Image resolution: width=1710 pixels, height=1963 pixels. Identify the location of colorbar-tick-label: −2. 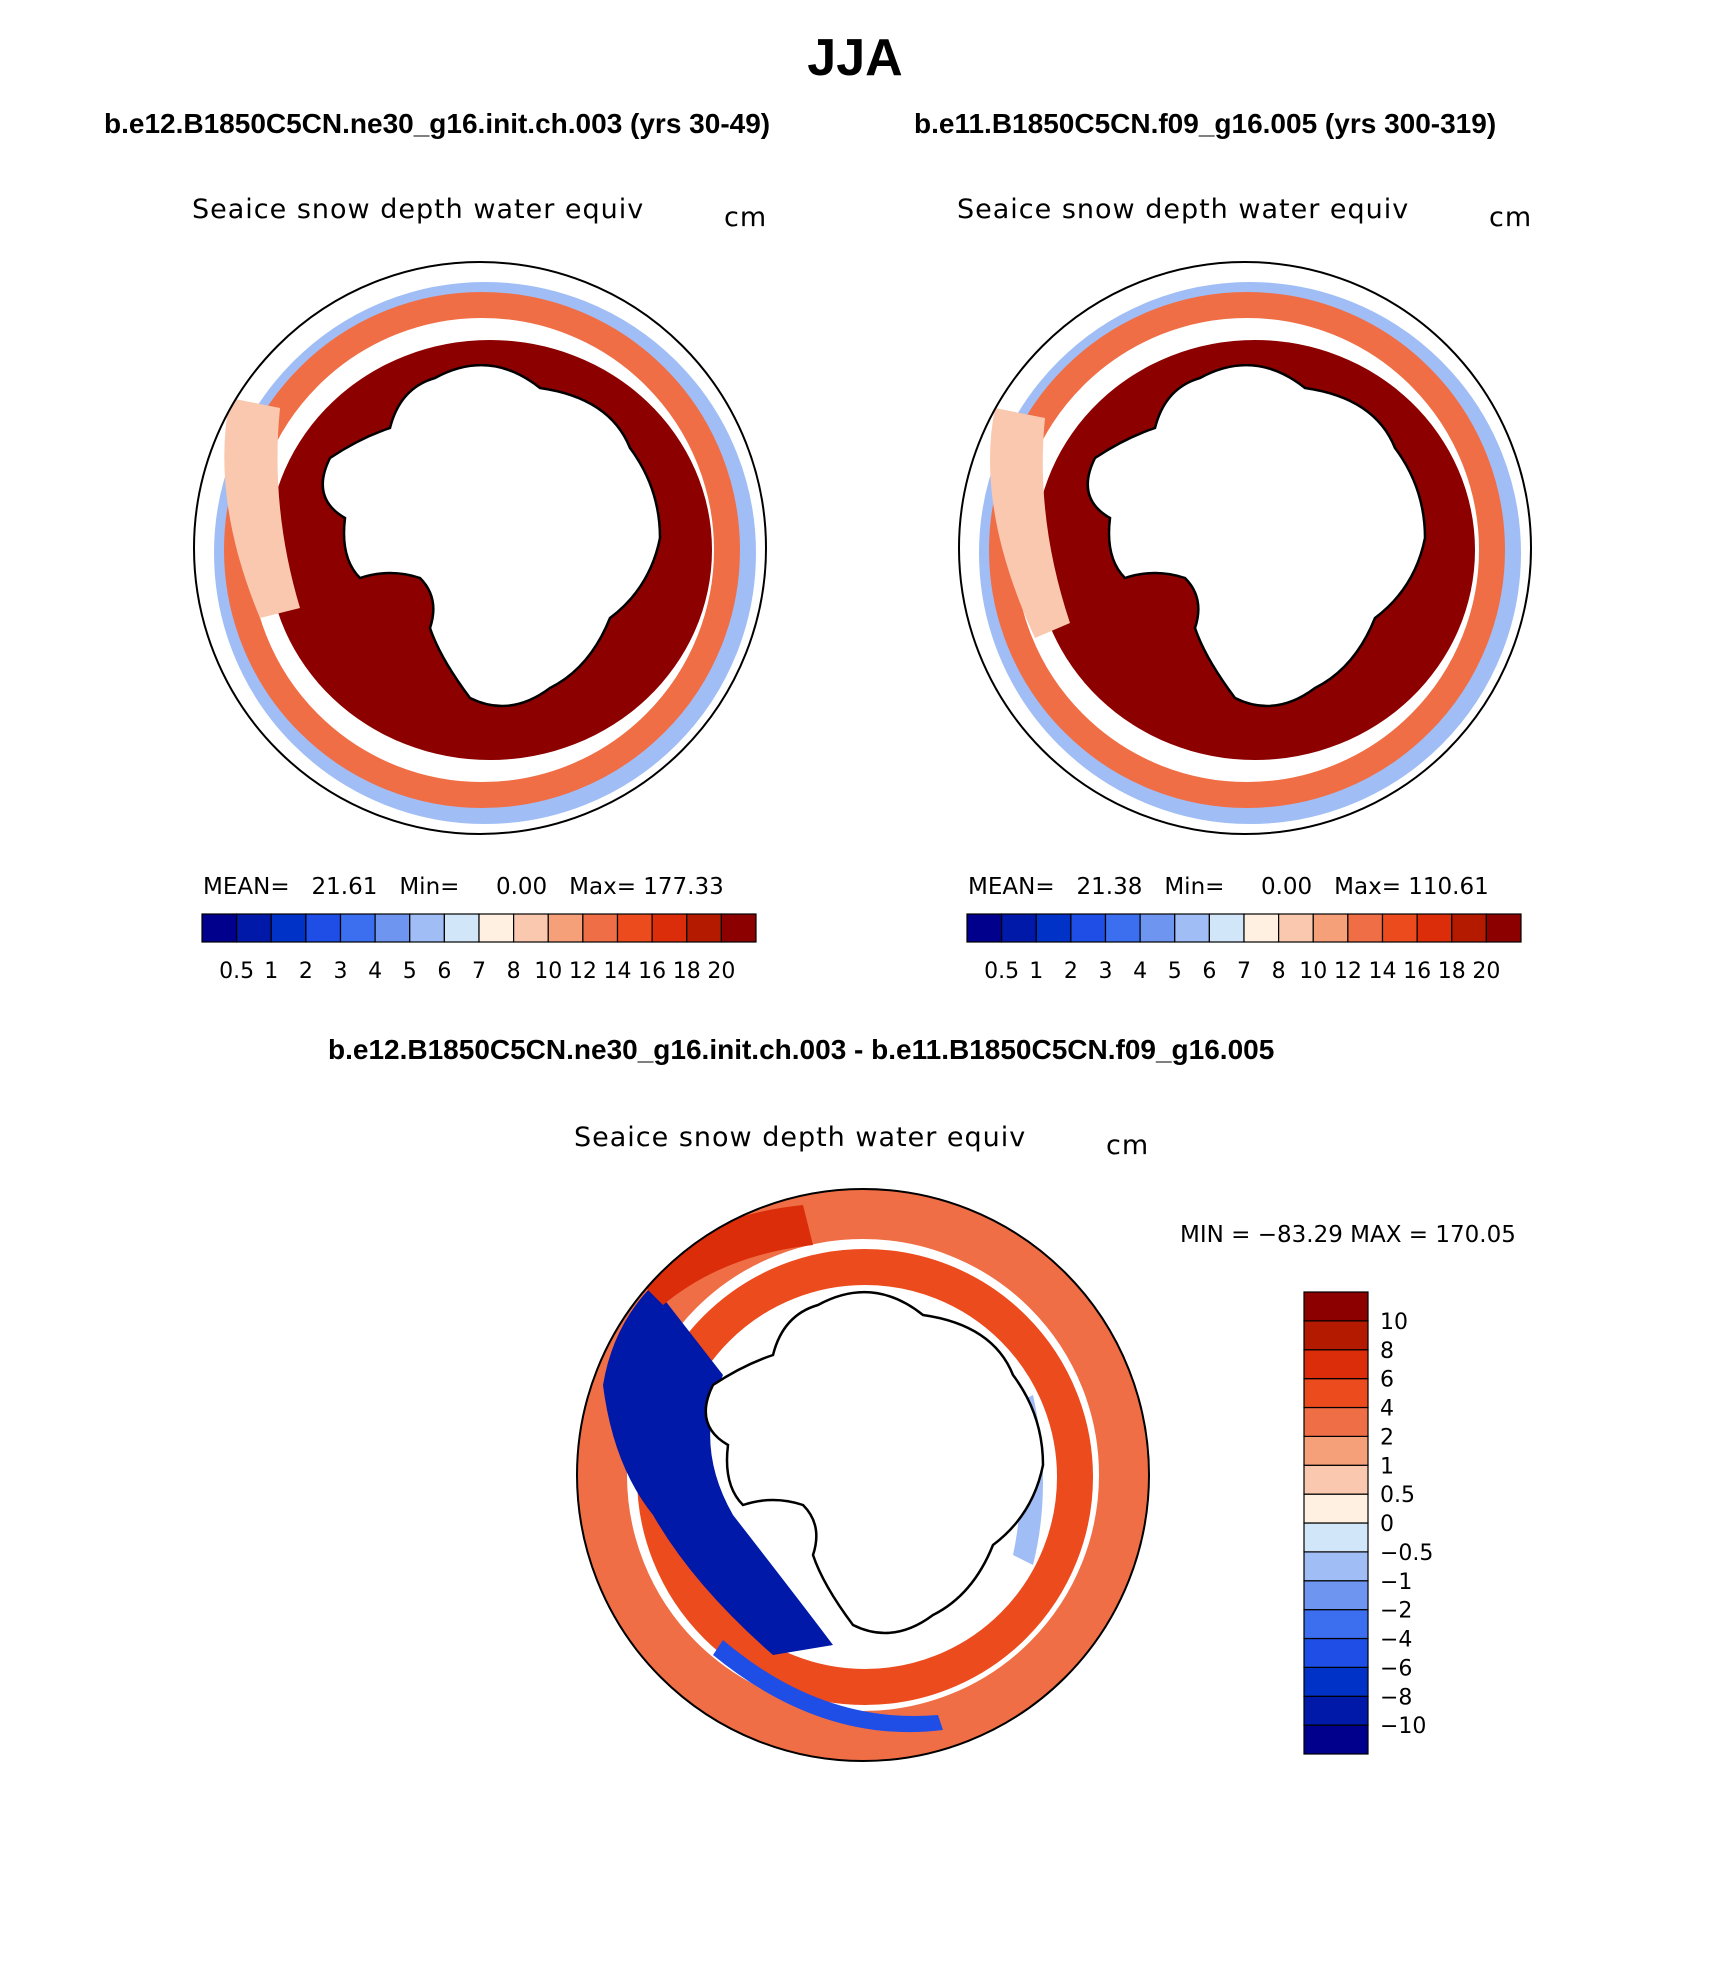
(1396, 1611).